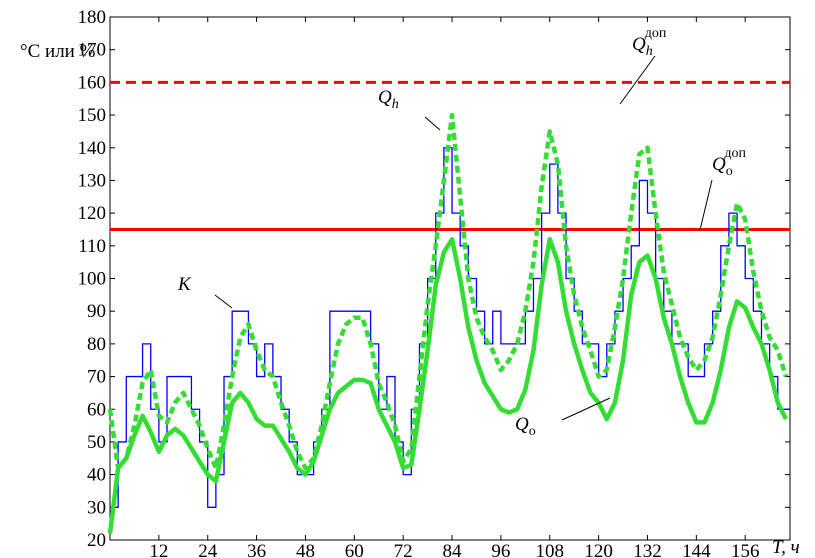 The width and height of the screenshot is (815, 558). What do you see at coordinates (745, 549) in the screenshot?
I see `x-tick-label: 156` at bounding box center [745, 549].